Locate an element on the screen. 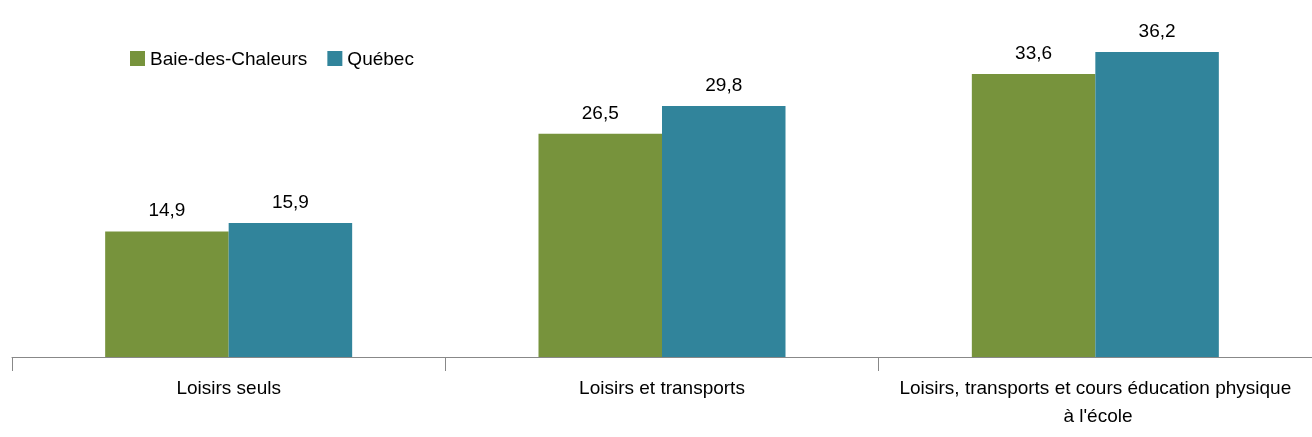 This screenshot has width=1312, height=437. legend-label: Québec is located at coordinates (380, 58).